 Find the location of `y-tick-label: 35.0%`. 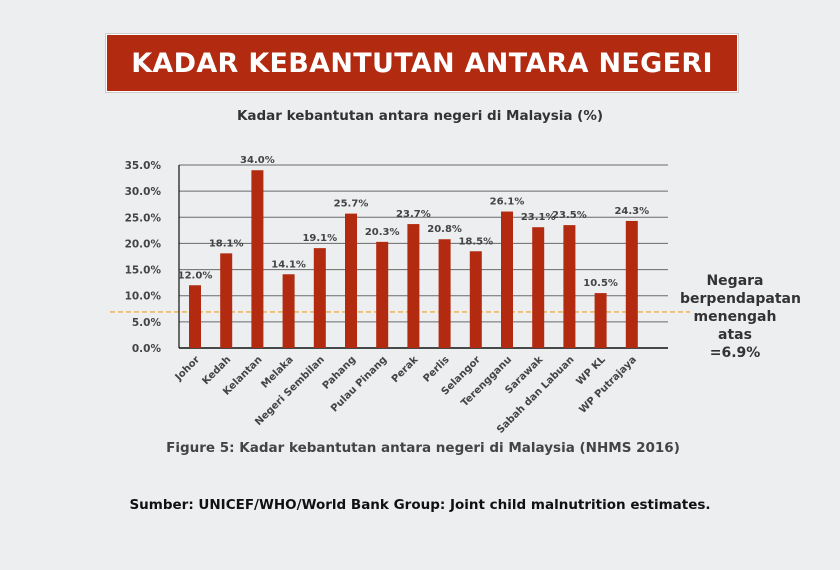

y-tick-label: 35.0% is located at coordinates (143, 166).